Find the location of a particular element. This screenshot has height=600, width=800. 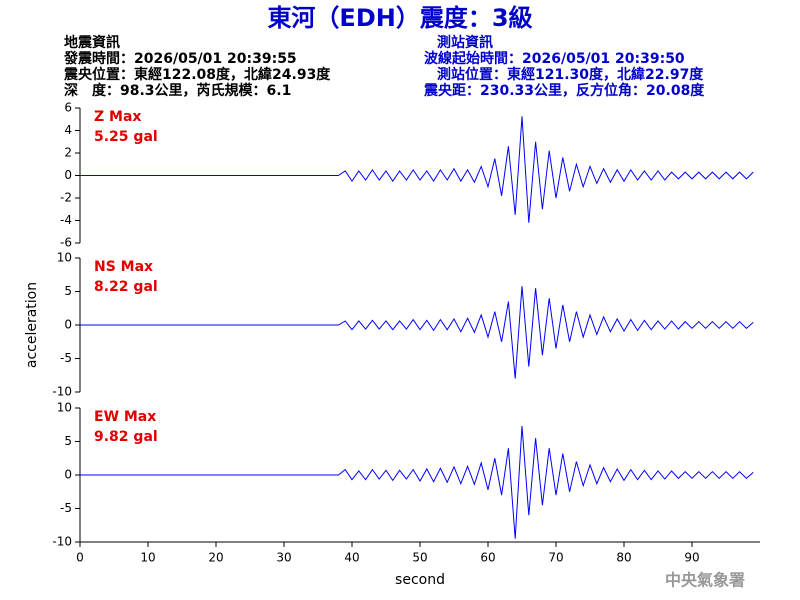

y-tick-label: 4 is located at coordinates (68, 130).